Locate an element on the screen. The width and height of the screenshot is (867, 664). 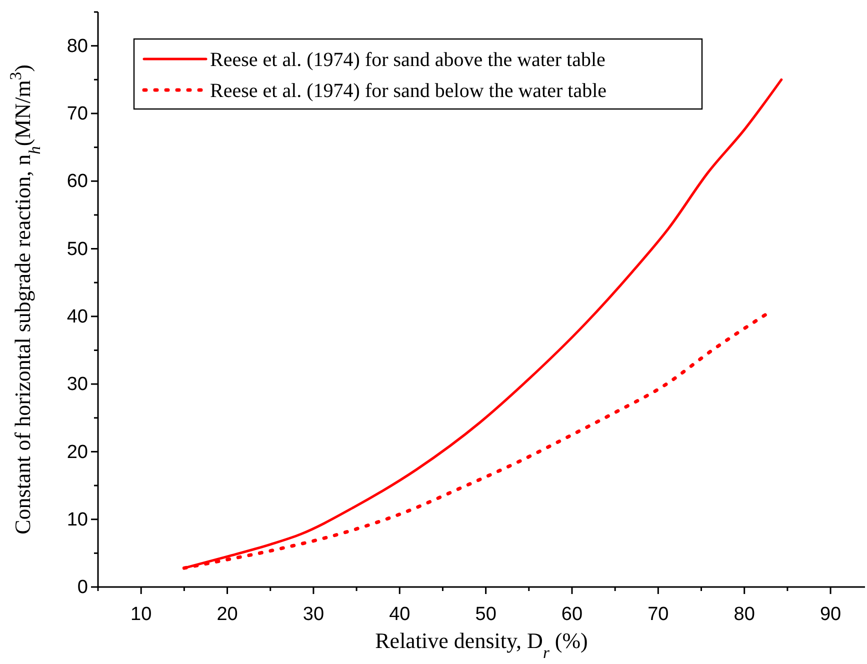
x-tick-label: 60 is located at coordinates (572, 614).